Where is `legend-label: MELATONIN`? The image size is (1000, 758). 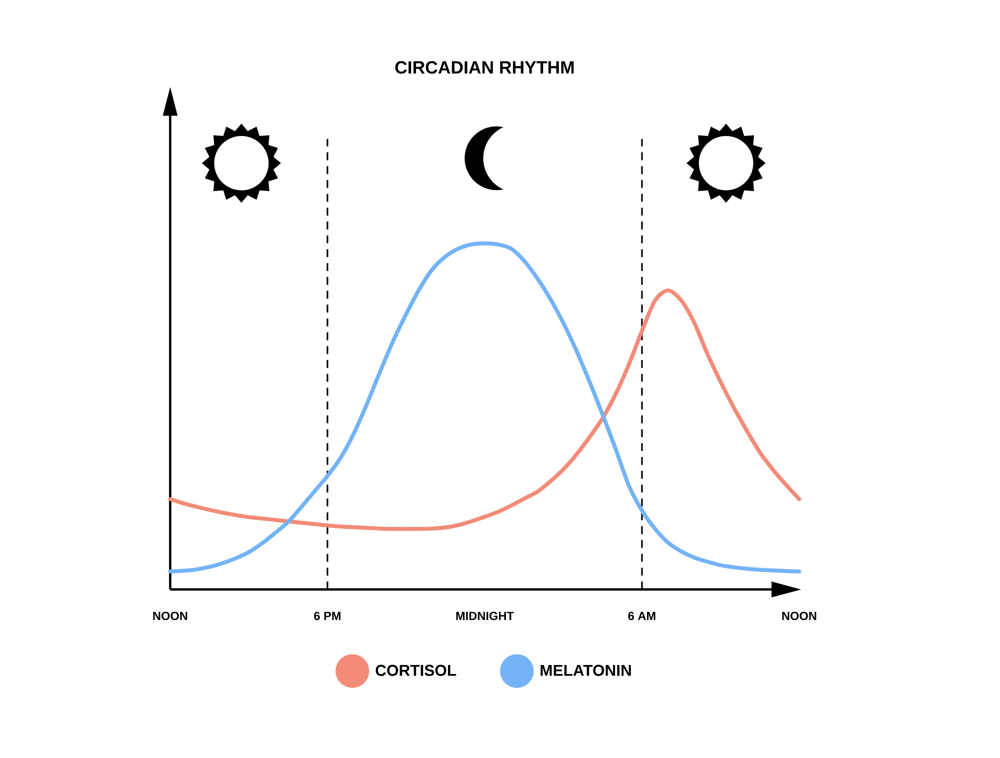 legend-label: MELATONIN is located at coordinates (585, 670).